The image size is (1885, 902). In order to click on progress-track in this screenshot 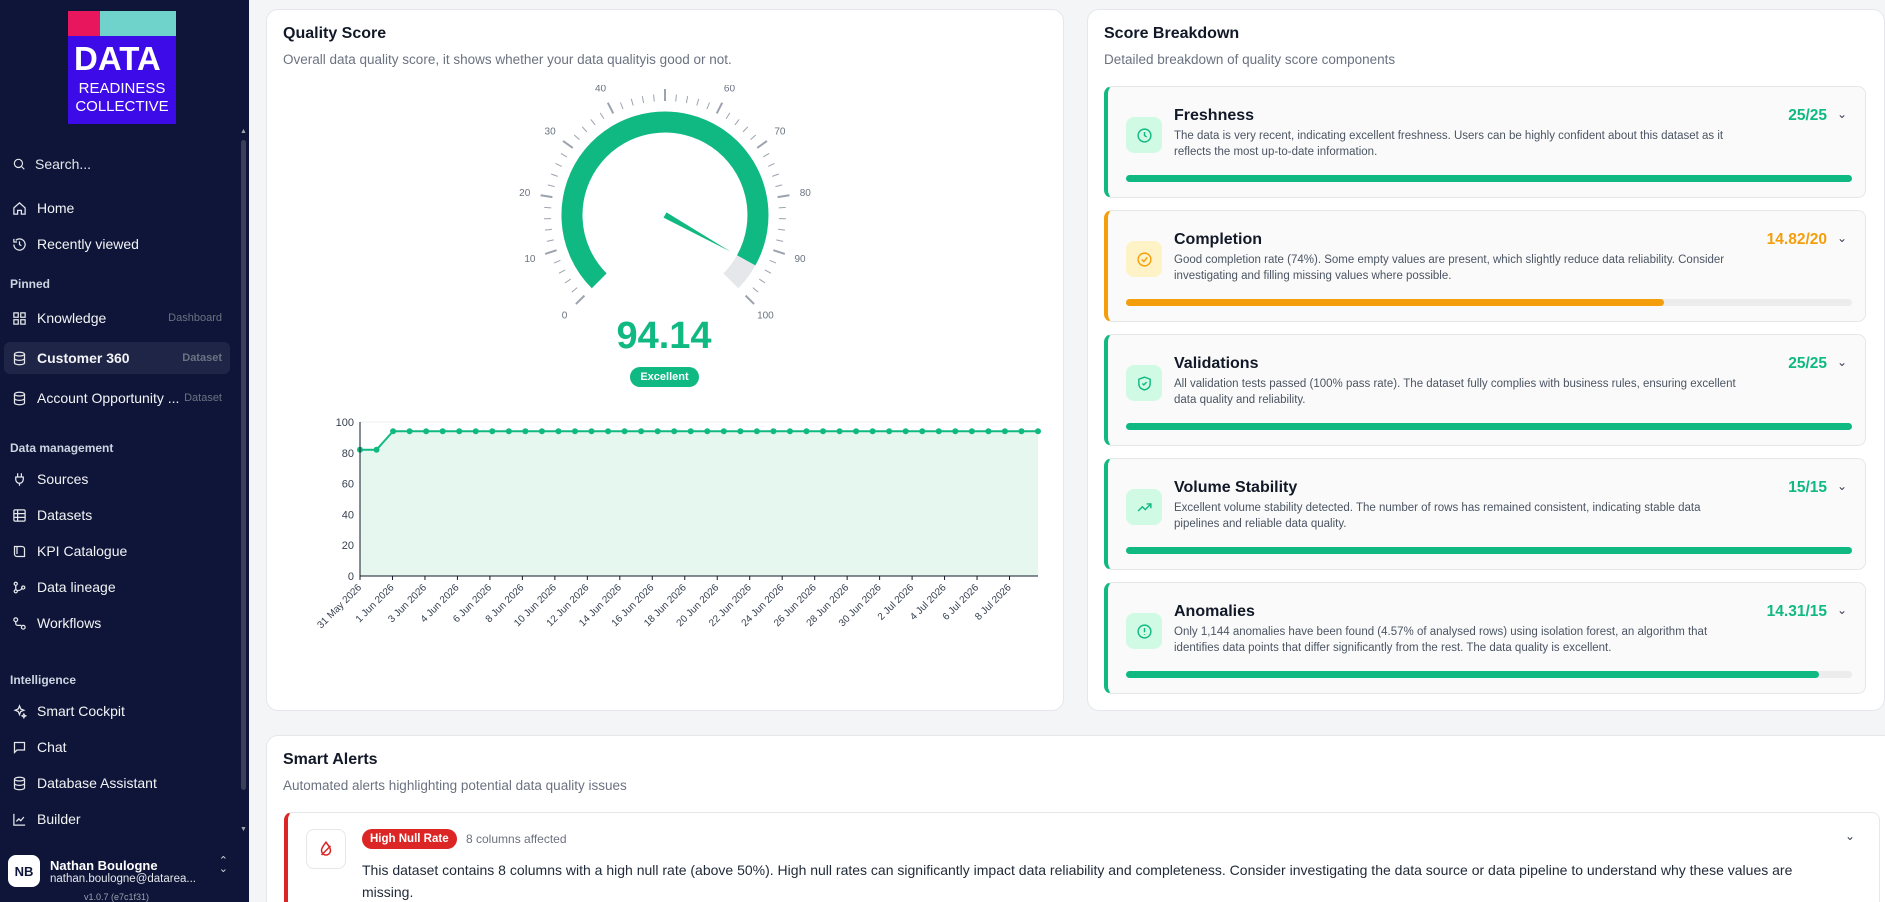, I will do `click(1489, 674)`.